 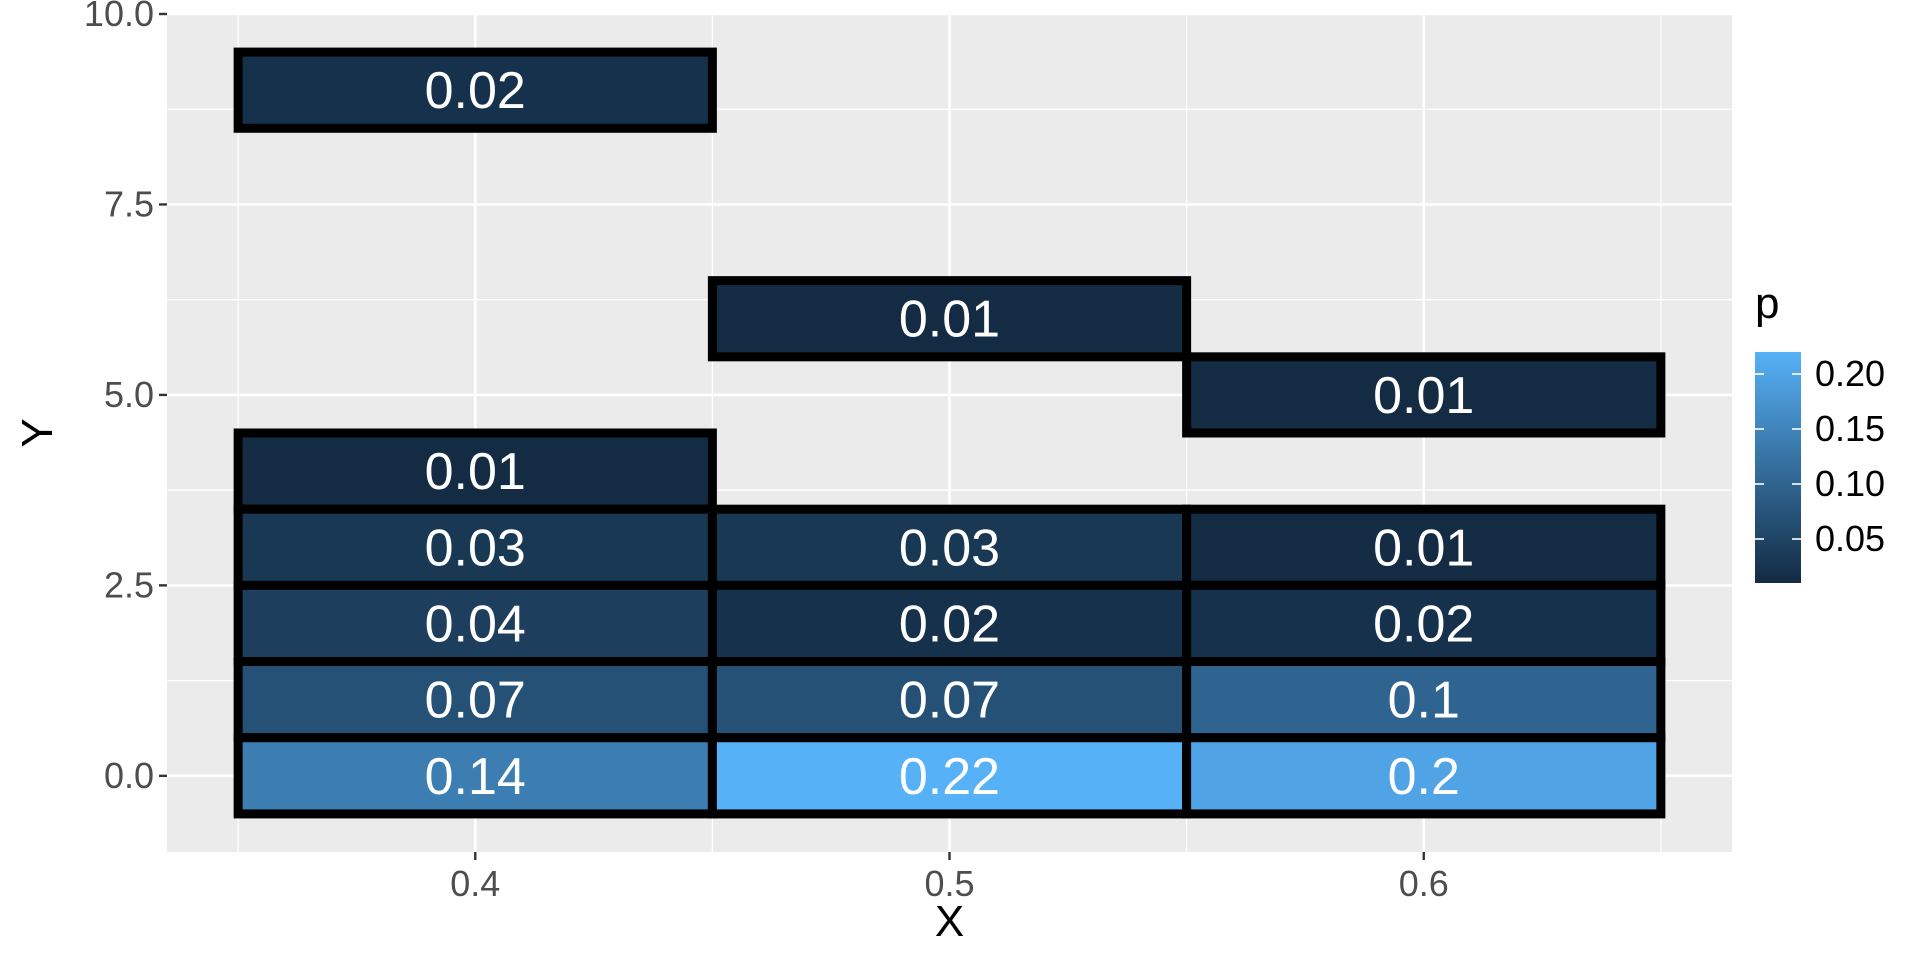 I want to click on cell-value-label: 0.2, so click(x=1424, y=777).